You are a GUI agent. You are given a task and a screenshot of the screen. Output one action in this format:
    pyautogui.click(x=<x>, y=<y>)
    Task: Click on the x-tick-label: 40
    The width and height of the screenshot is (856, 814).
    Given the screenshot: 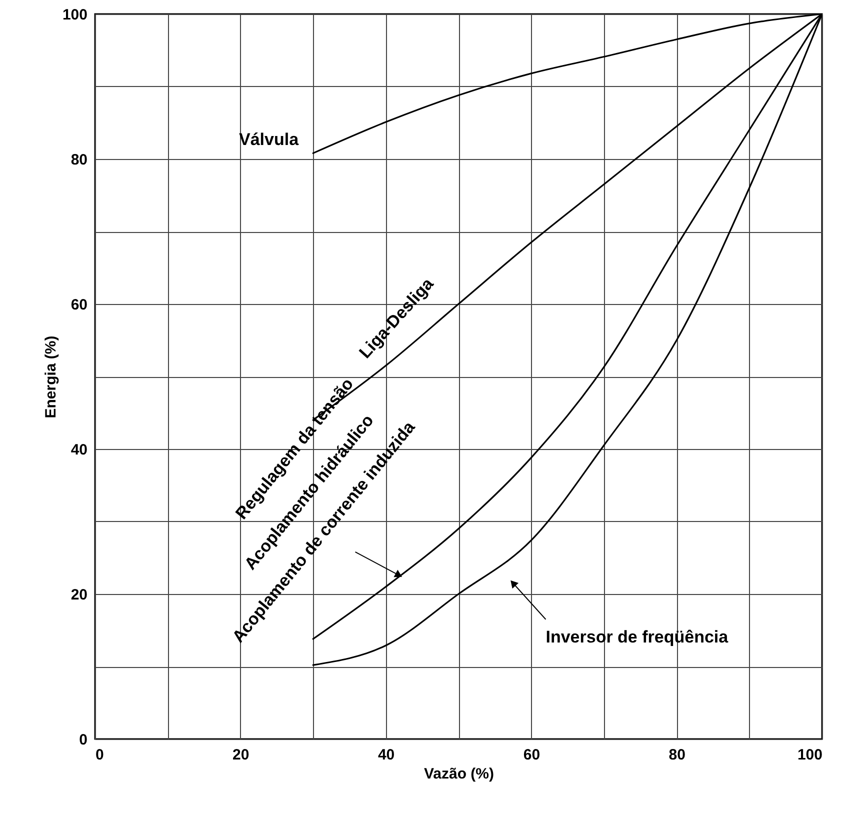 What is the action you would take?
    pyautogui.click(x=386, y=755)
    